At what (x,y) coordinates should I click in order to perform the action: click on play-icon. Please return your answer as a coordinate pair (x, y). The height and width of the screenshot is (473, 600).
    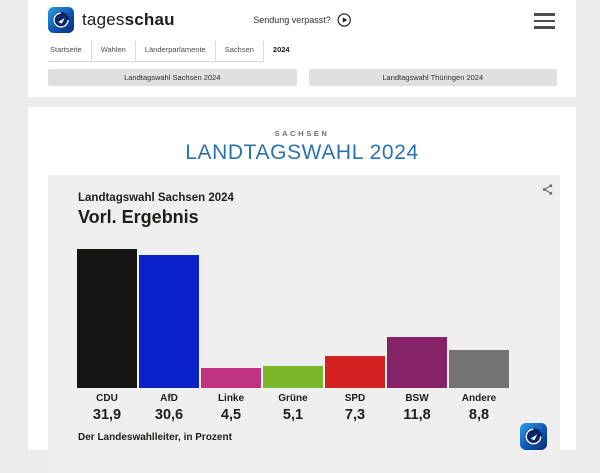
    Looking at the image, I should click on (344, 20).